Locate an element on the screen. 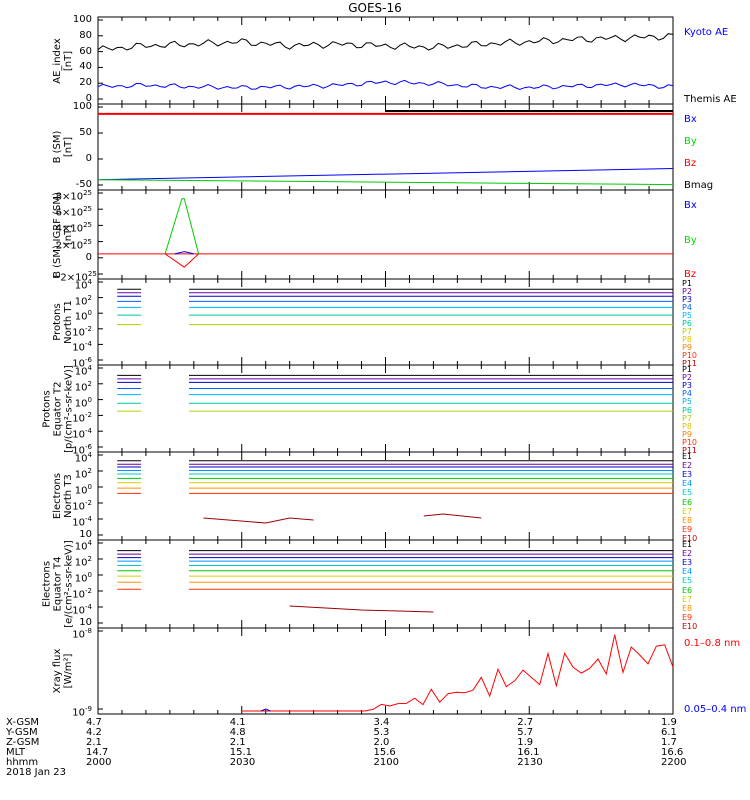 This screenshot has width=750, height=800. y-tick-exponent: -2 is located at coordinates (88, 328).